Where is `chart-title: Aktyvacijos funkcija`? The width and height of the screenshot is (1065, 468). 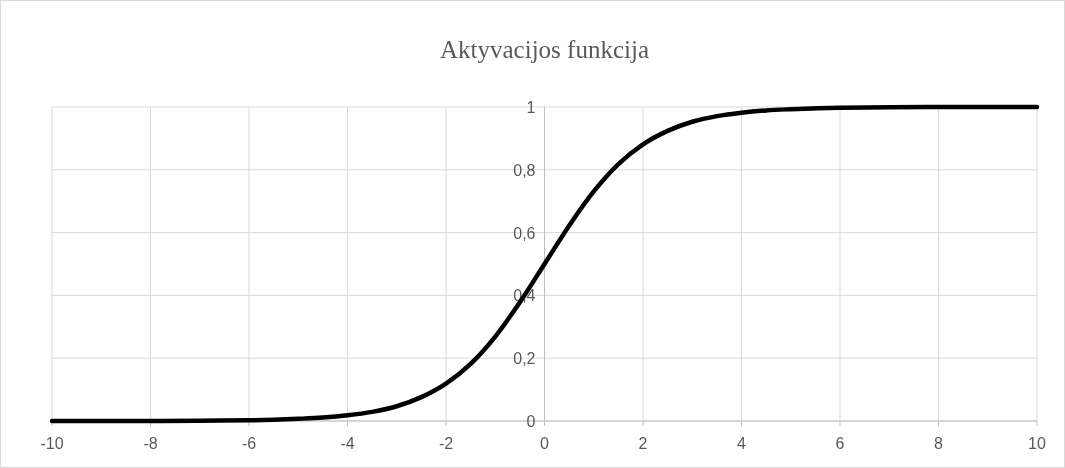 chart-title: Aktyvacijos funkcija is located at coordinates (544, 49).